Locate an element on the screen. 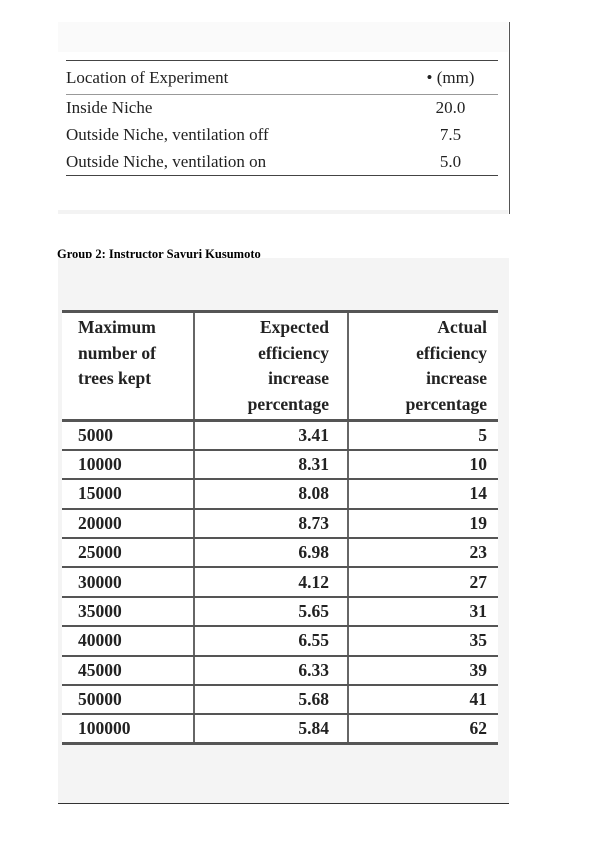  table1-cell: Inside Niche is located at coordinates (109, 108).